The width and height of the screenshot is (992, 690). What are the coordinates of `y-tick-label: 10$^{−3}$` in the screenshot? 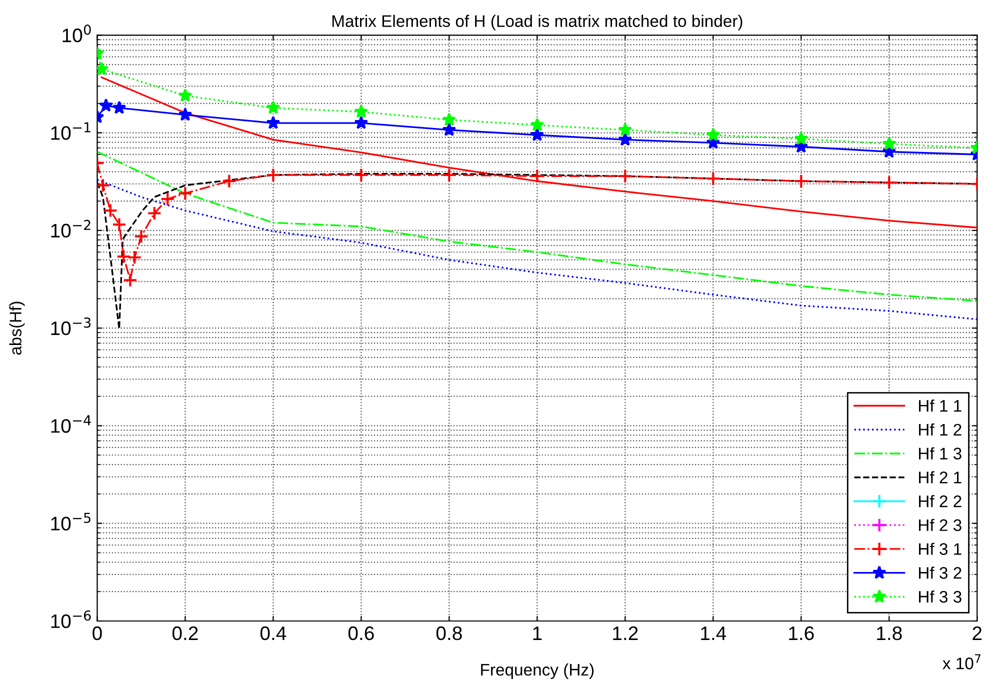 It's located at (71, 326).